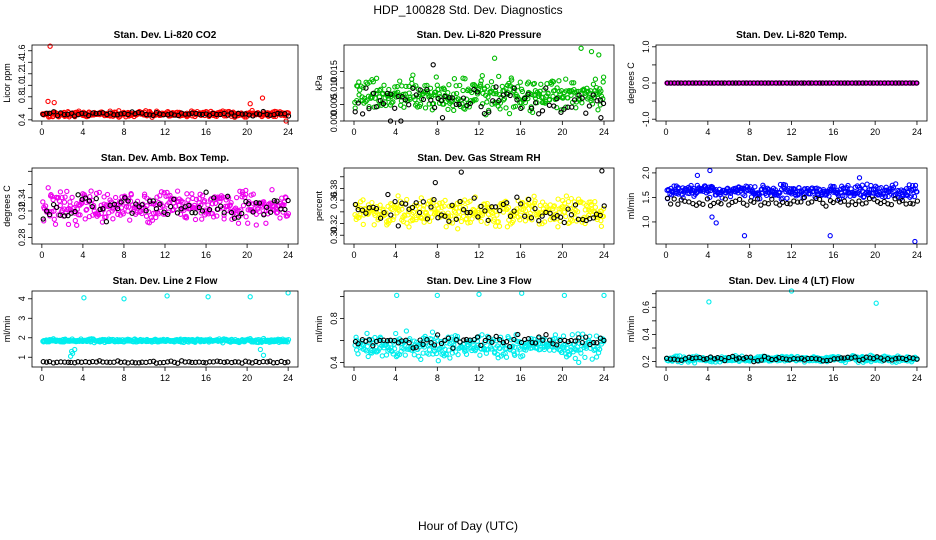  Describe the element at coordinates (22, 74) in the screenshot. I see `y-tick-label: 1.2` at that location.